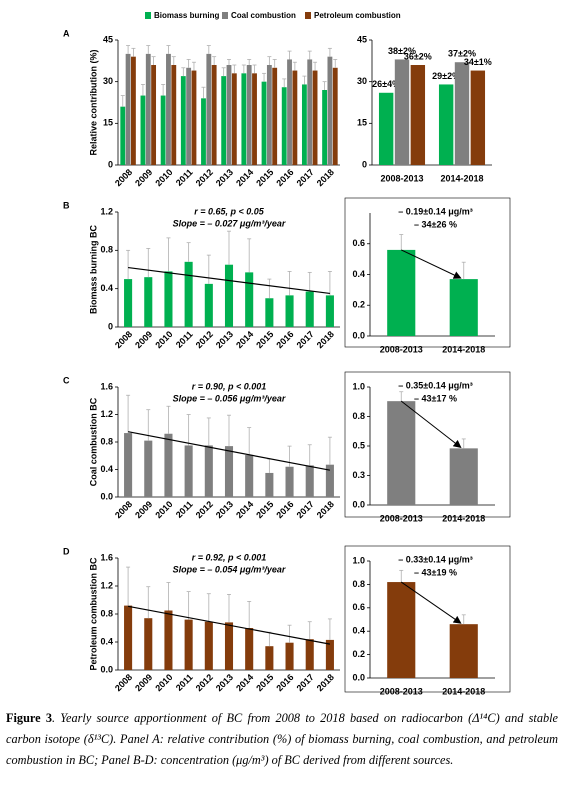 The image size is (564, 803). I want to click on legend-label: Biomass burning, so click(186, 15).